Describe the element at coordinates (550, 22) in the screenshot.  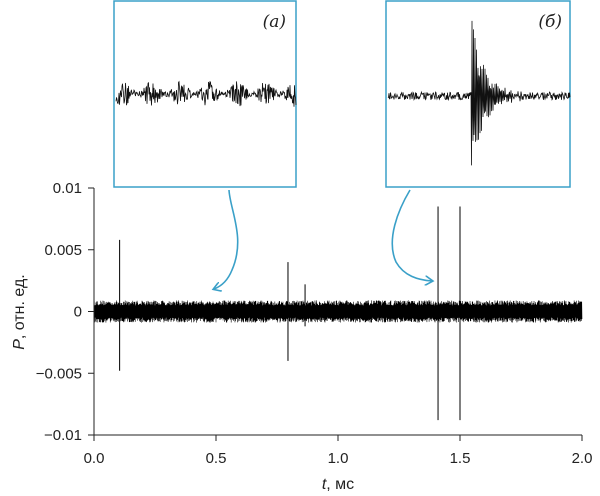
I see `inset-b-label: (б)` at that location.